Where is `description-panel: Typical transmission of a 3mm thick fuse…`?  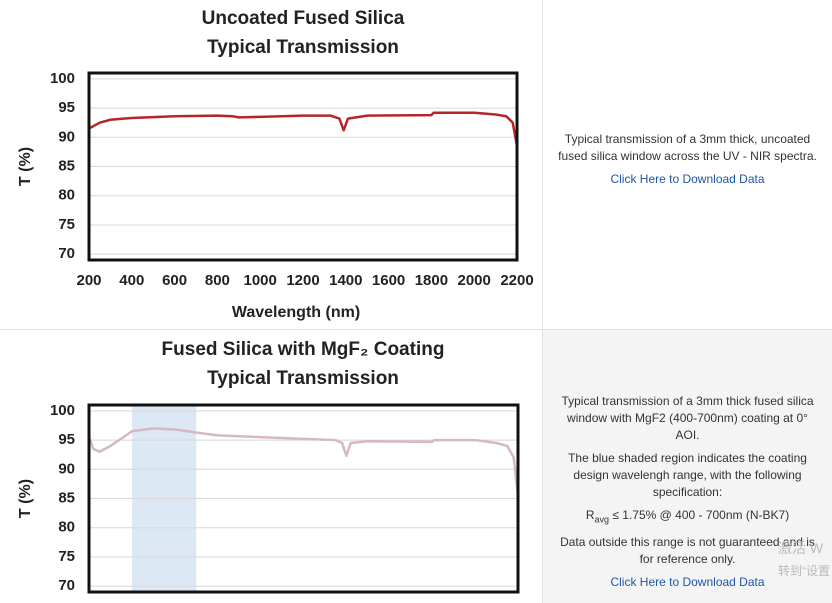
description-panel: Typical transmission of a 3mm thick fuse… is located at coordinates (687, 495).